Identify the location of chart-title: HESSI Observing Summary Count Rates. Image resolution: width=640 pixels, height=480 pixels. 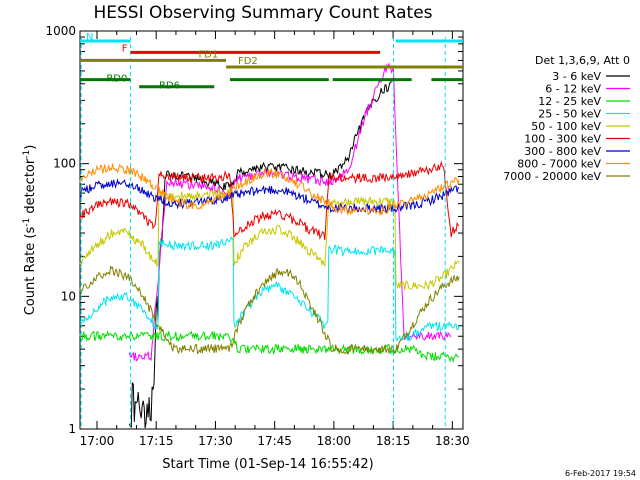
(262, 13).